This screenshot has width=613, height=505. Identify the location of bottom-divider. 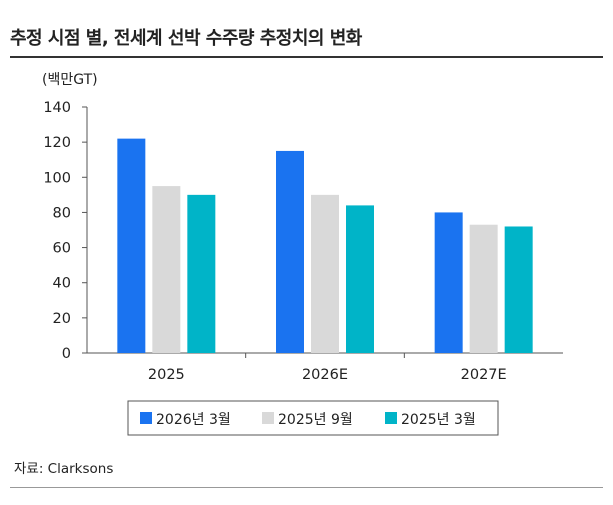
(306, 487).